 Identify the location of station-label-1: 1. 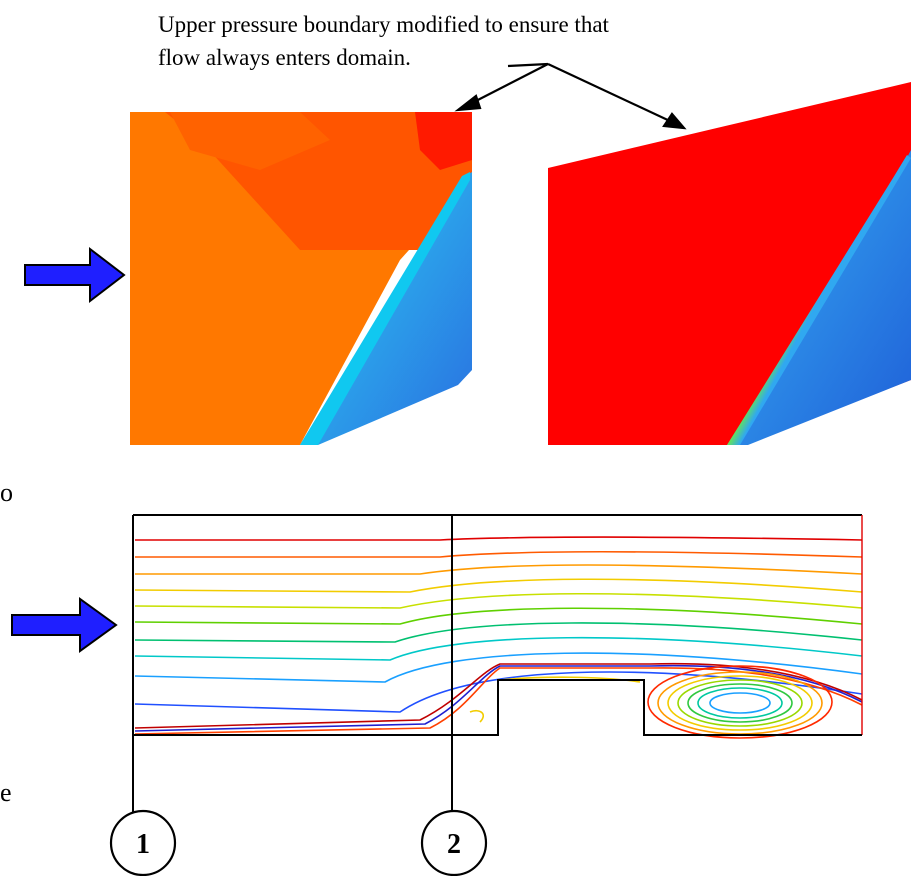
(143, 844).